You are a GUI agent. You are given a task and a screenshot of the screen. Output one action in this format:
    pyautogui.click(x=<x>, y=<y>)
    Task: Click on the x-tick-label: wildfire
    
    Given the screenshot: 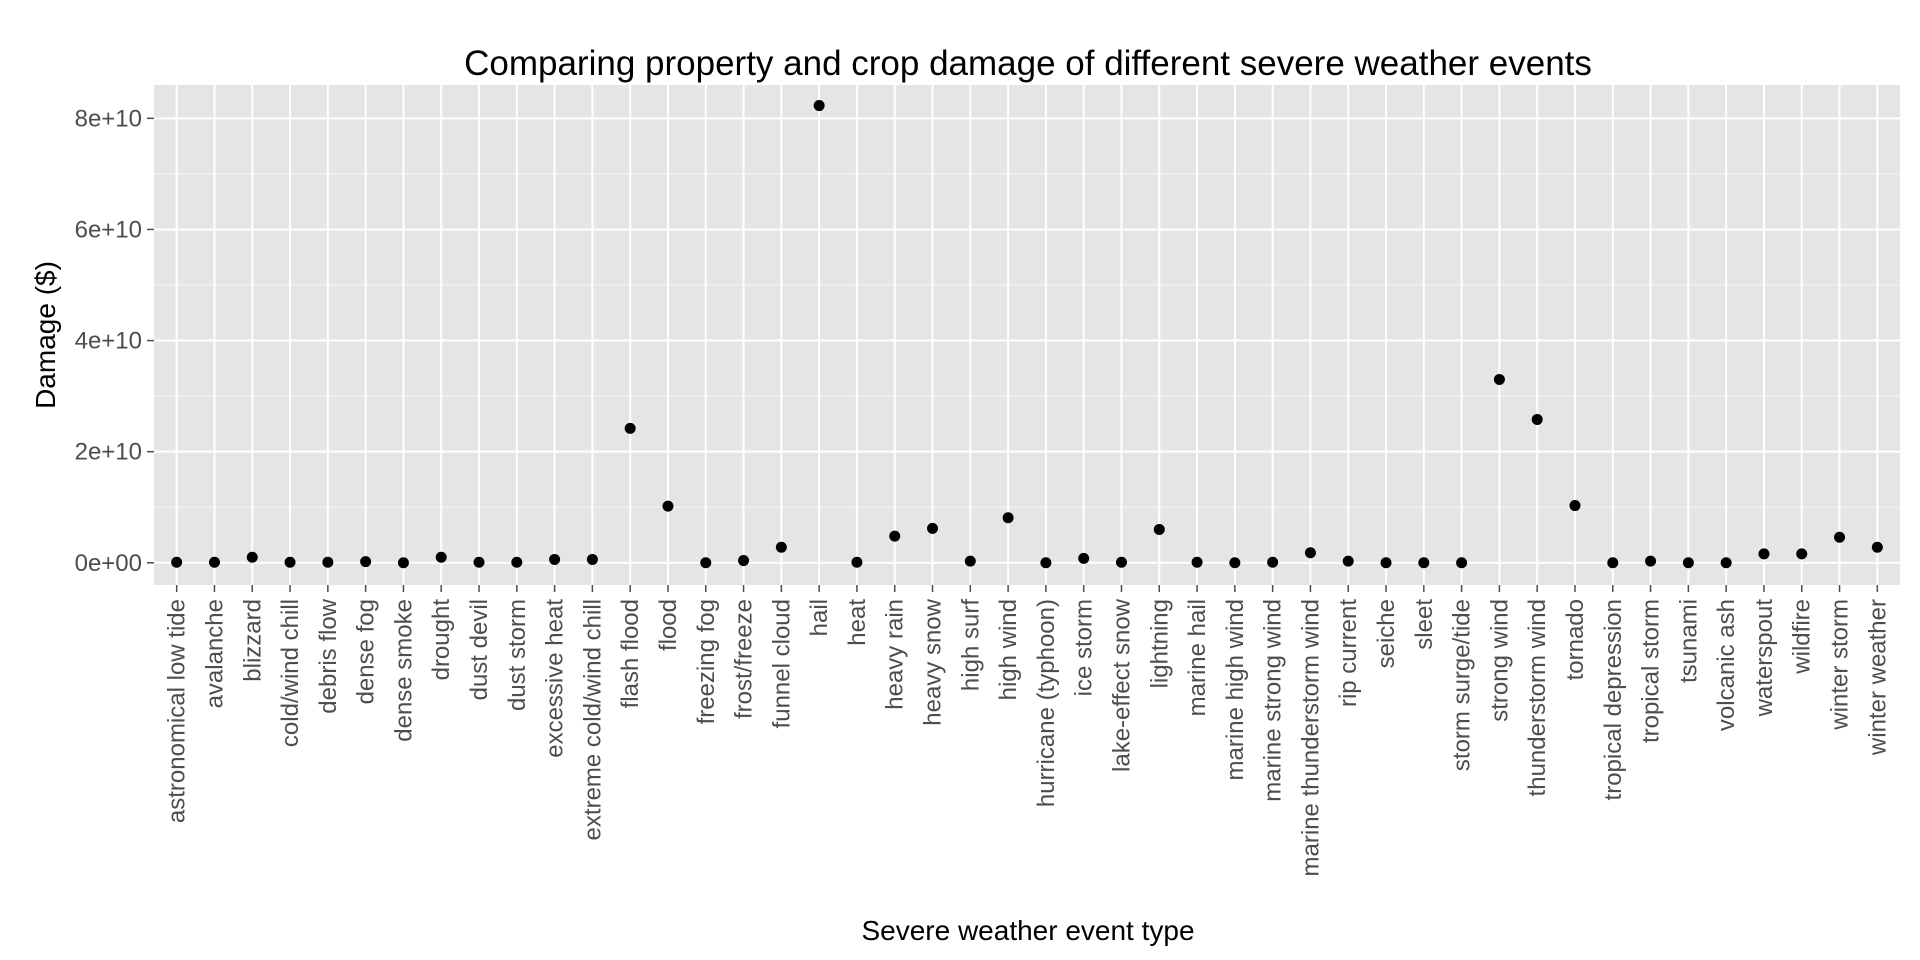 What is the action you would take?
    pyautogui.click(x=1802, y=637)
    